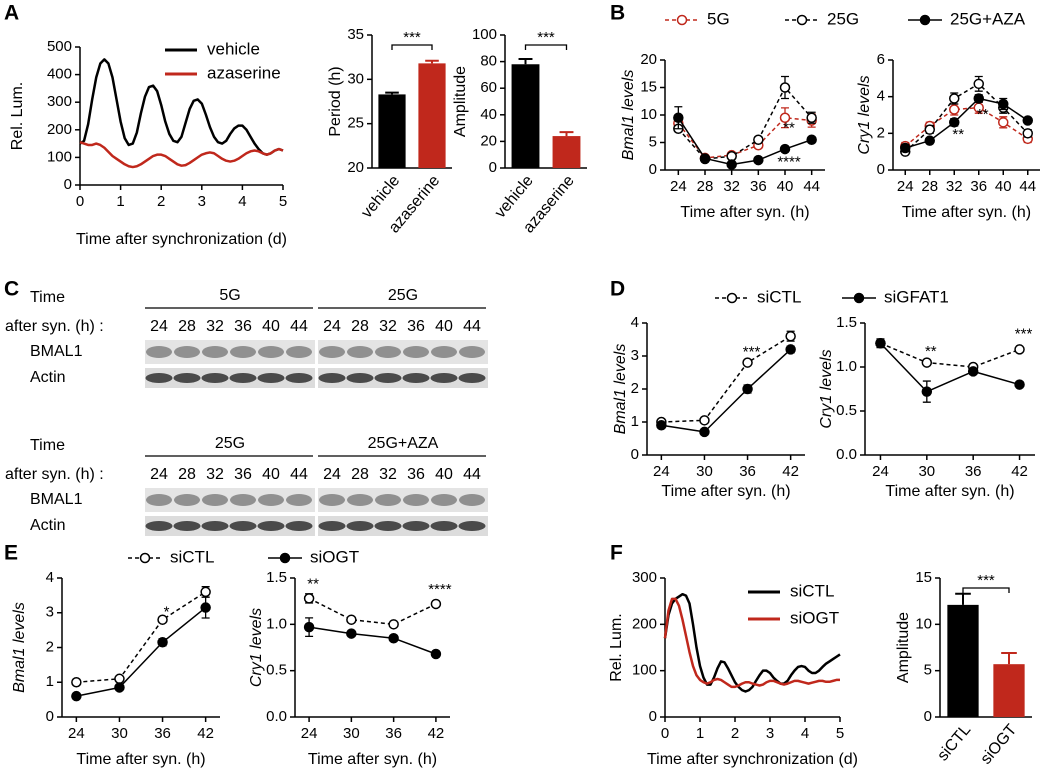  What do you see at coordinates (11, 553) in the screenshot?
I see `panel-label: E` at bounding box center [11, 553].